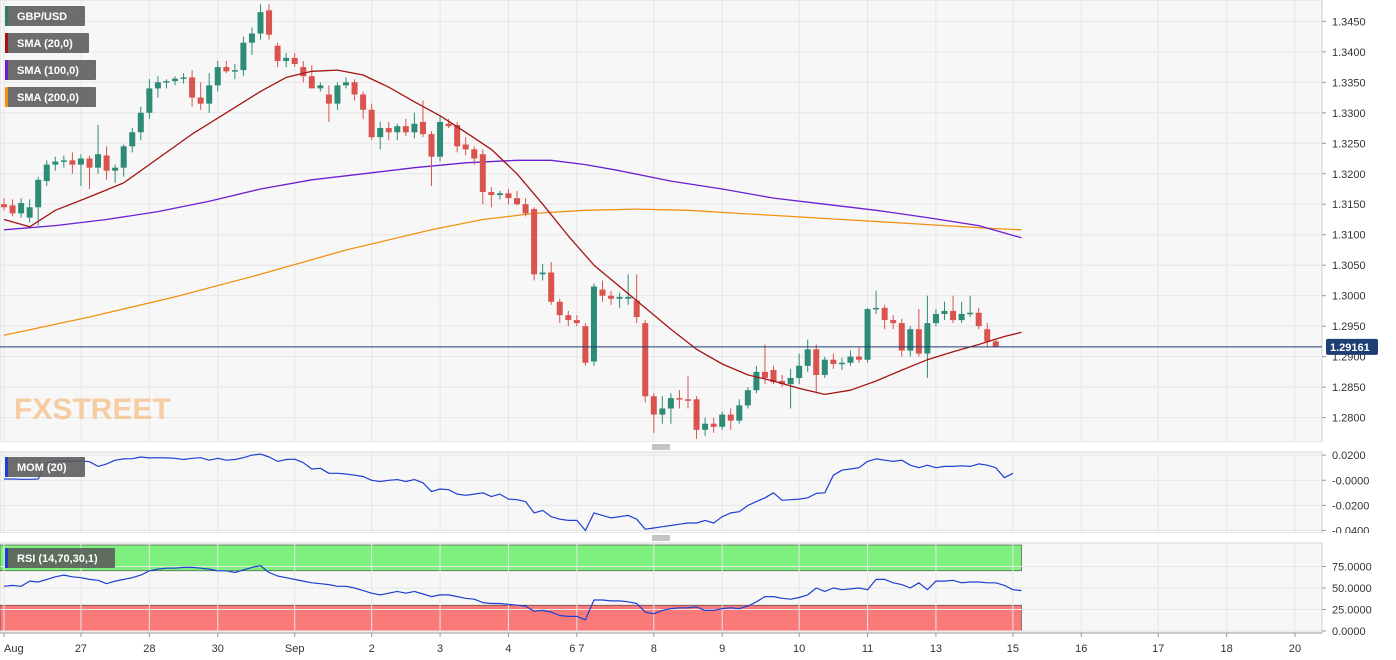 This screenshot has height=660, width=1396. I want to click on legend-sma-200: SMA (200,0), so click(50, 97).